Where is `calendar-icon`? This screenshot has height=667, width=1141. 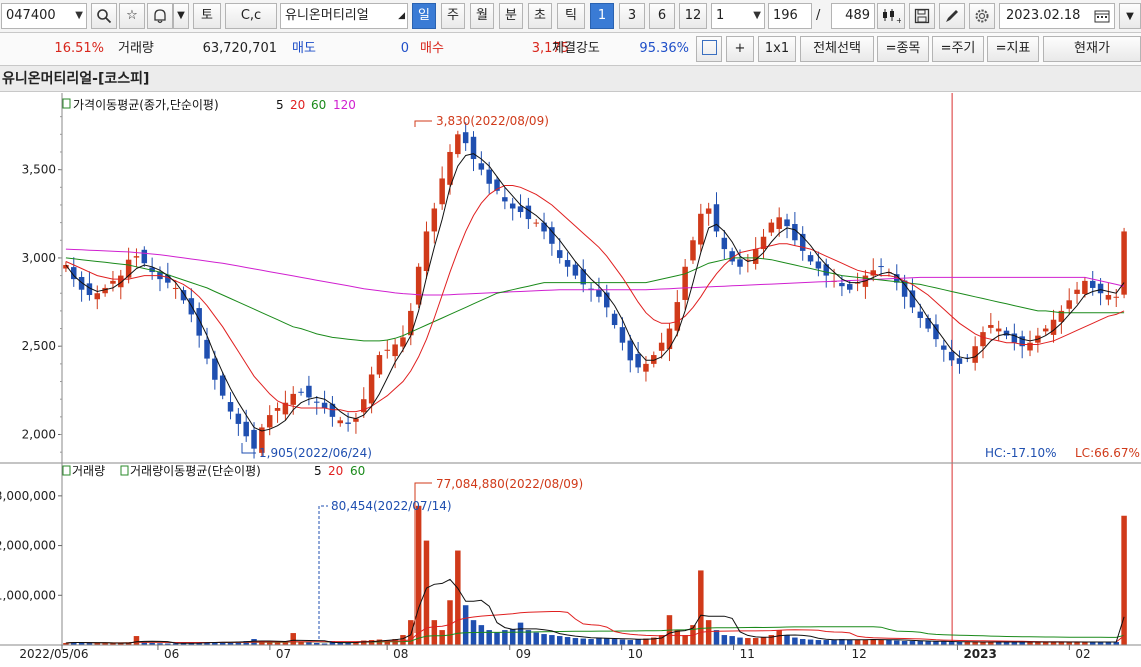 calendar-icon is located at coordinates (1102, 16).